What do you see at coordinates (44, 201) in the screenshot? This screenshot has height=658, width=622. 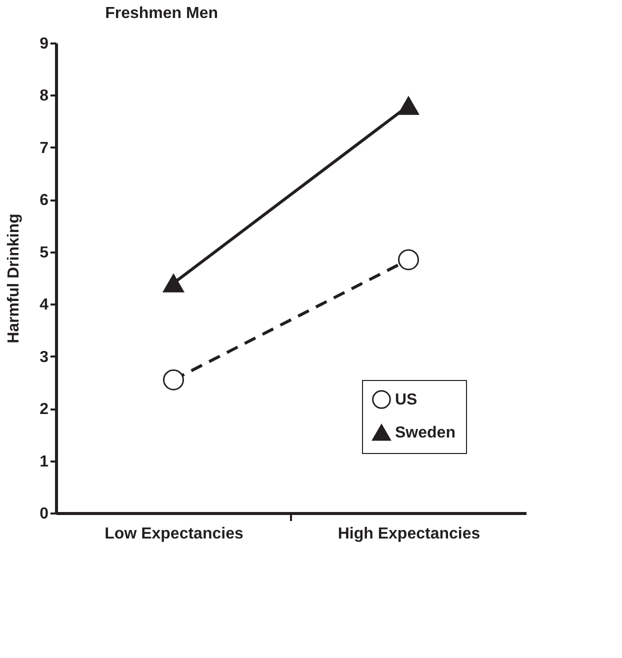 I see `y-tick-label: 6` at bounding box center [44, 201].